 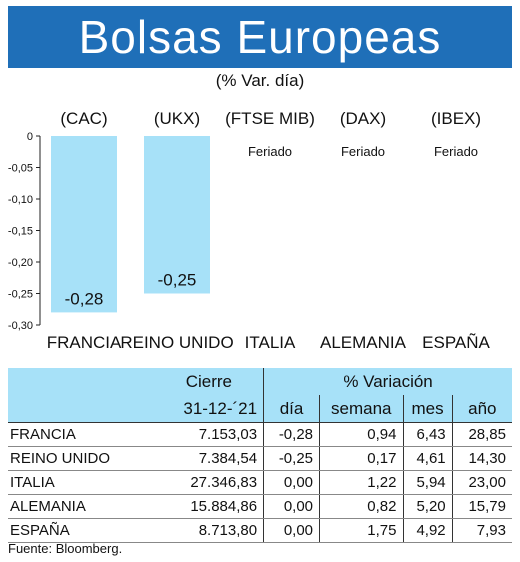 I want to click on table-cell: 4,92, so click(x=427, y=530).